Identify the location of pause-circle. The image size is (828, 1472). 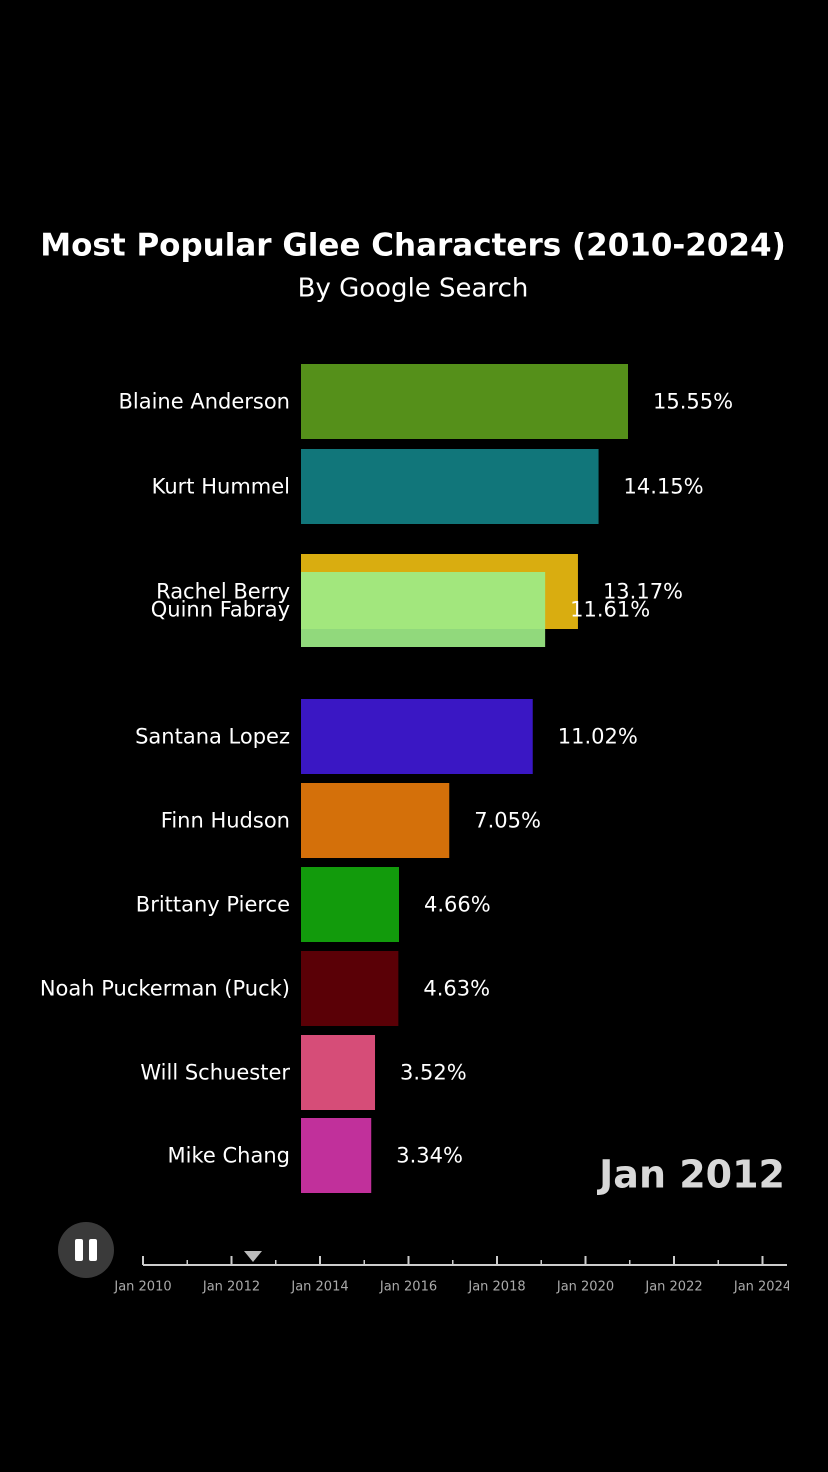
(86, 1250).